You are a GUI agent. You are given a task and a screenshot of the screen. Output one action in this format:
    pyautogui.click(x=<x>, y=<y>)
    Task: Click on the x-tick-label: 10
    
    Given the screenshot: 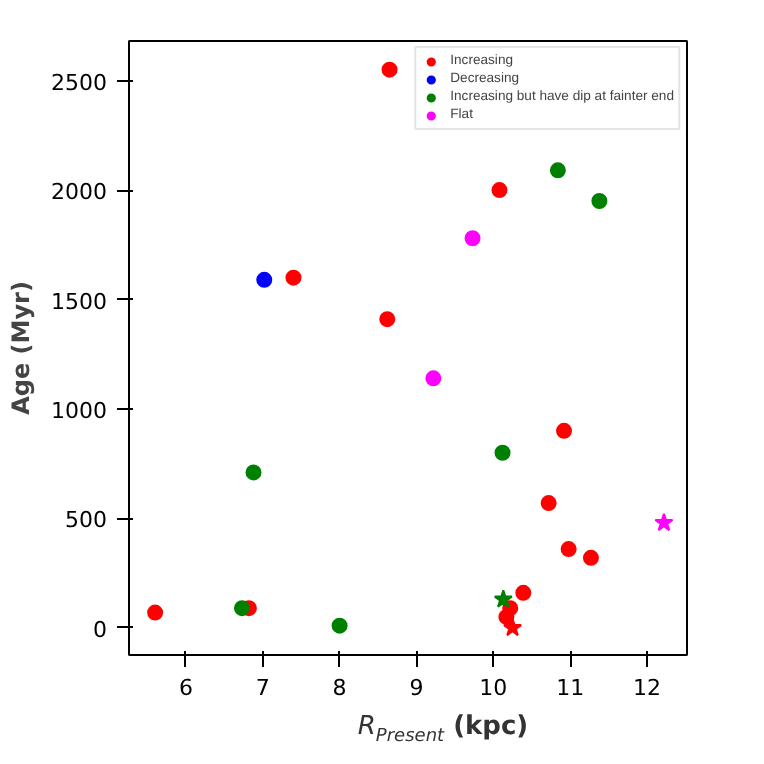 What is the action you would take?
    pyautogui.click(x=493, y=688)
    